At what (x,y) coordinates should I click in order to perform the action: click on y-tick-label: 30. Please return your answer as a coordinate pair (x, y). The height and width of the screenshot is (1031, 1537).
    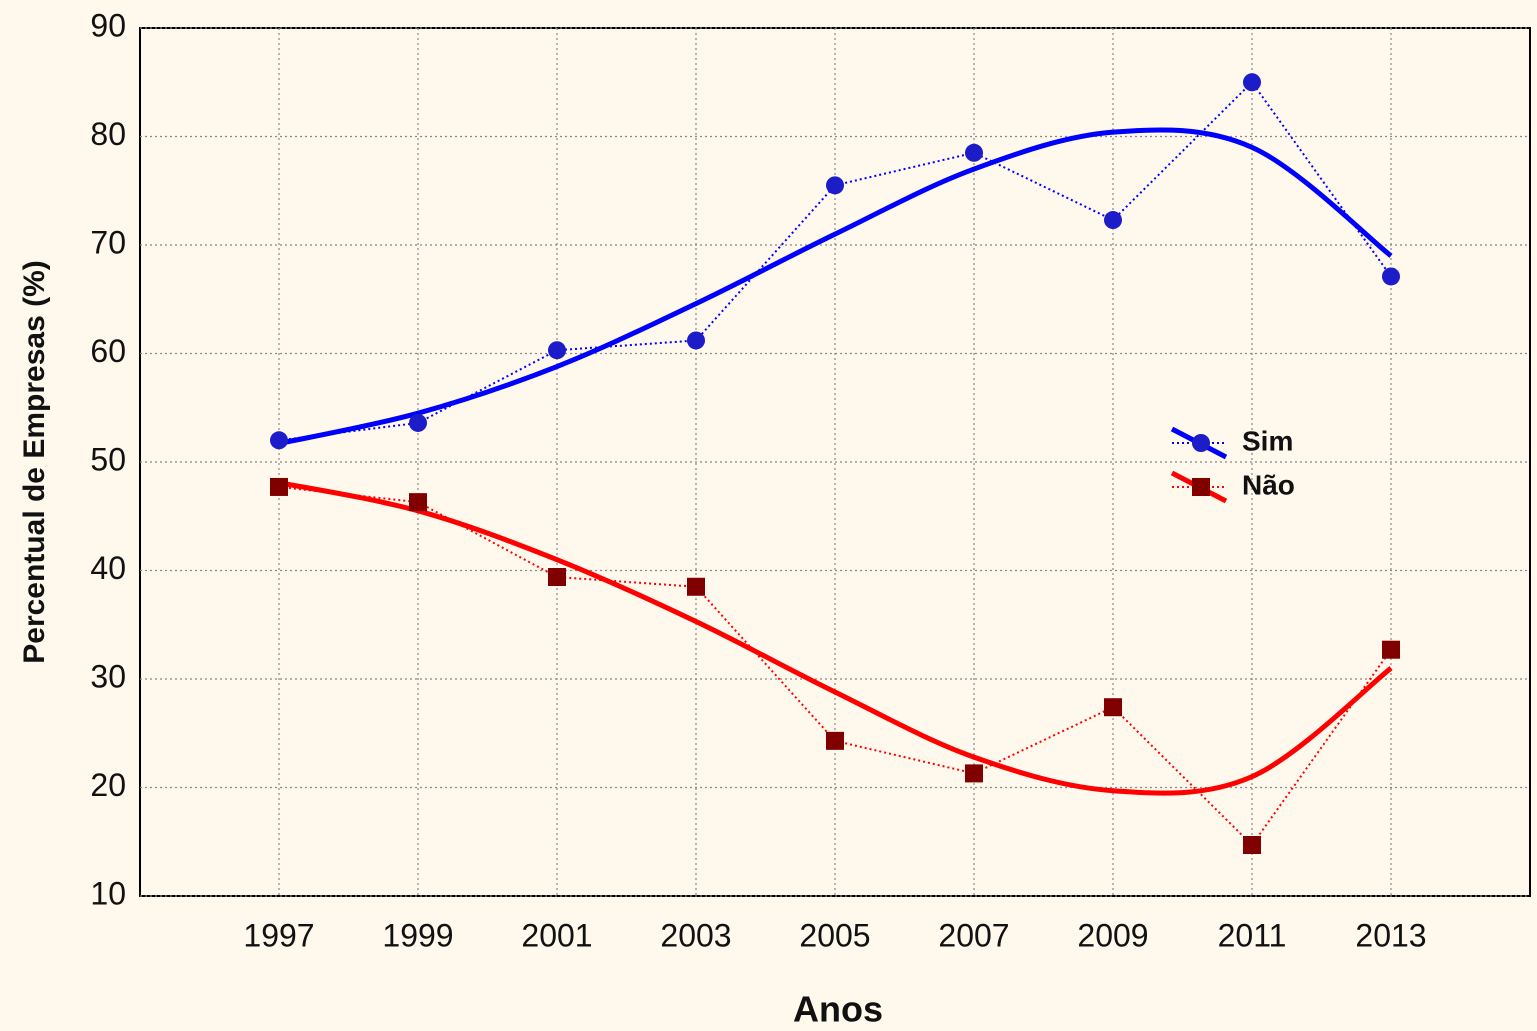
    Looking at the image, I should click on (108, 676).